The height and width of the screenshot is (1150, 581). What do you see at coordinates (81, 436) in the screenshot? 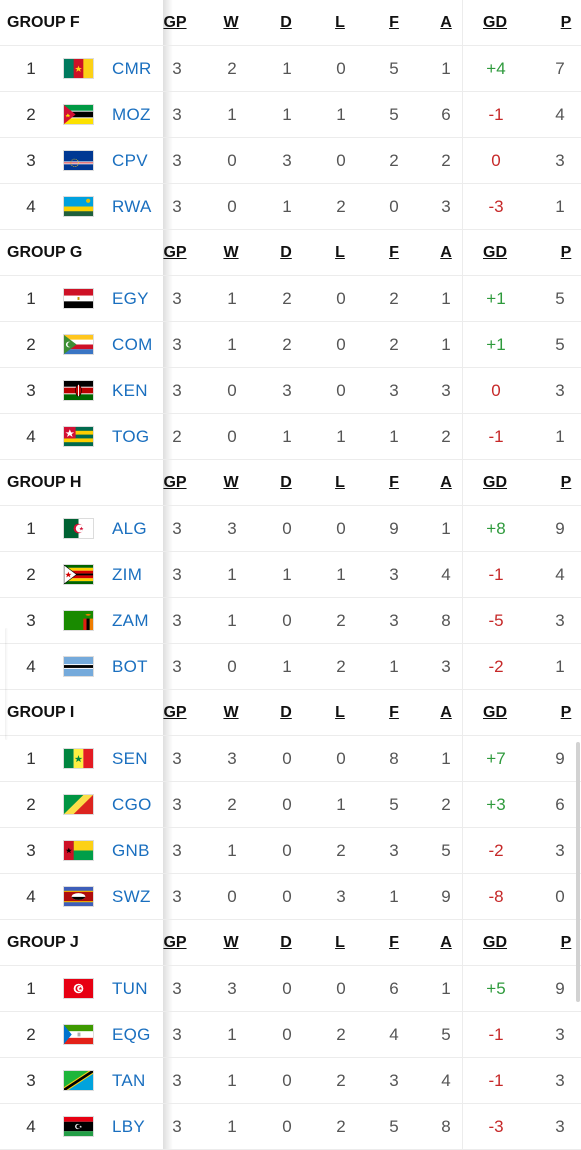
I see `team-cell: 4 TOG` at bounding box center [81, 436].